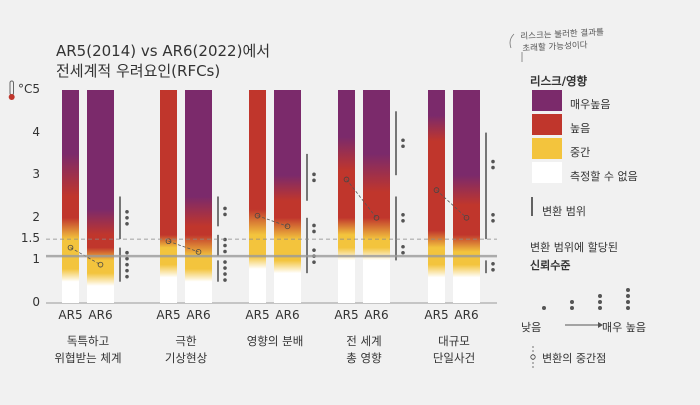 The image size is (700, 405). I want to click on y-tick-label: 1.5, so click(30, 238).